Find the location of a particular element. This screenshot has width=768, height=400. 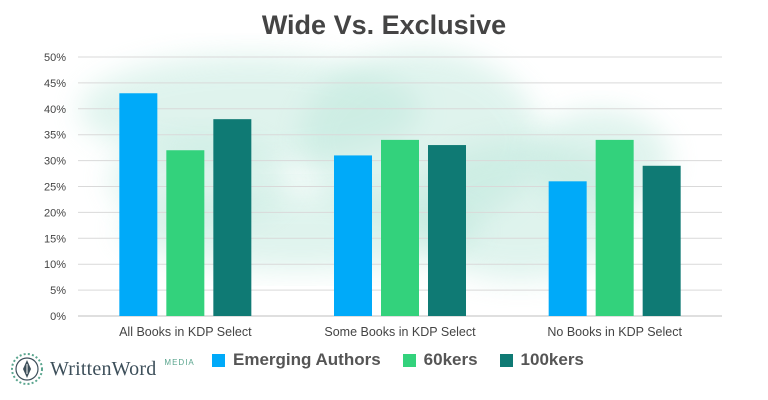

legend-item-60kers: 60kers is located at coordinates (440, 360).